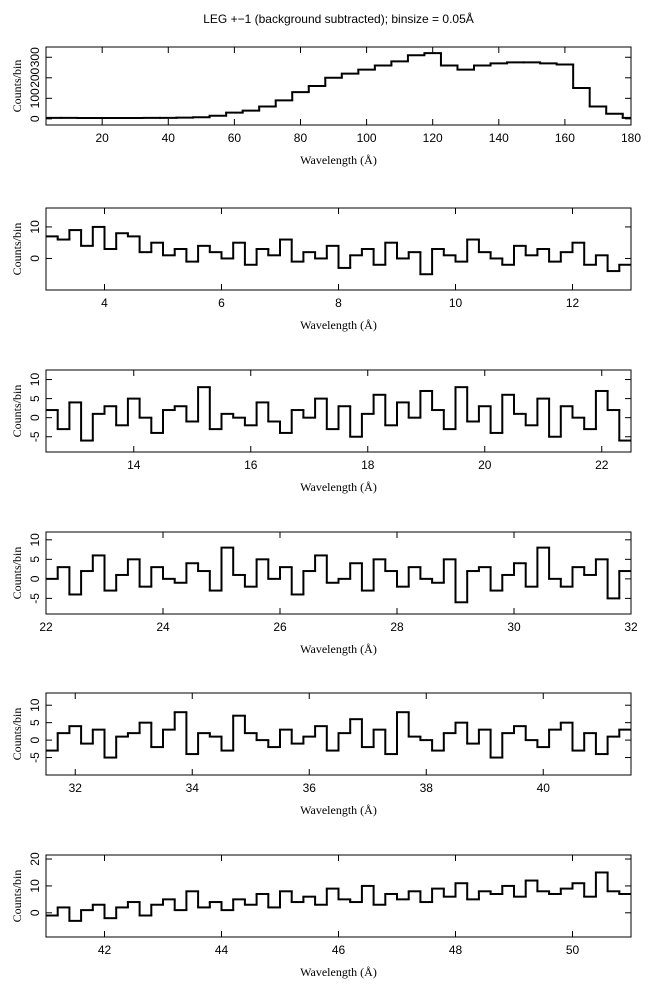 Image resolution: width=652 pixels, height=989 pixels. Describe the element at coordinates (235, 138) in the screenshot. I see `x-tick-label: 60` at that location.